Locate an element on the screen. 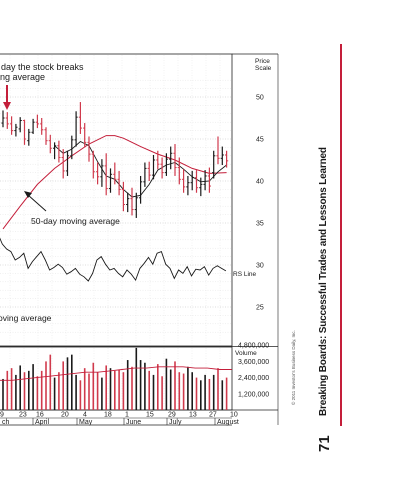 This screenshot has width=404, height=480. price-bars-group is located at coordinates (115, 160).